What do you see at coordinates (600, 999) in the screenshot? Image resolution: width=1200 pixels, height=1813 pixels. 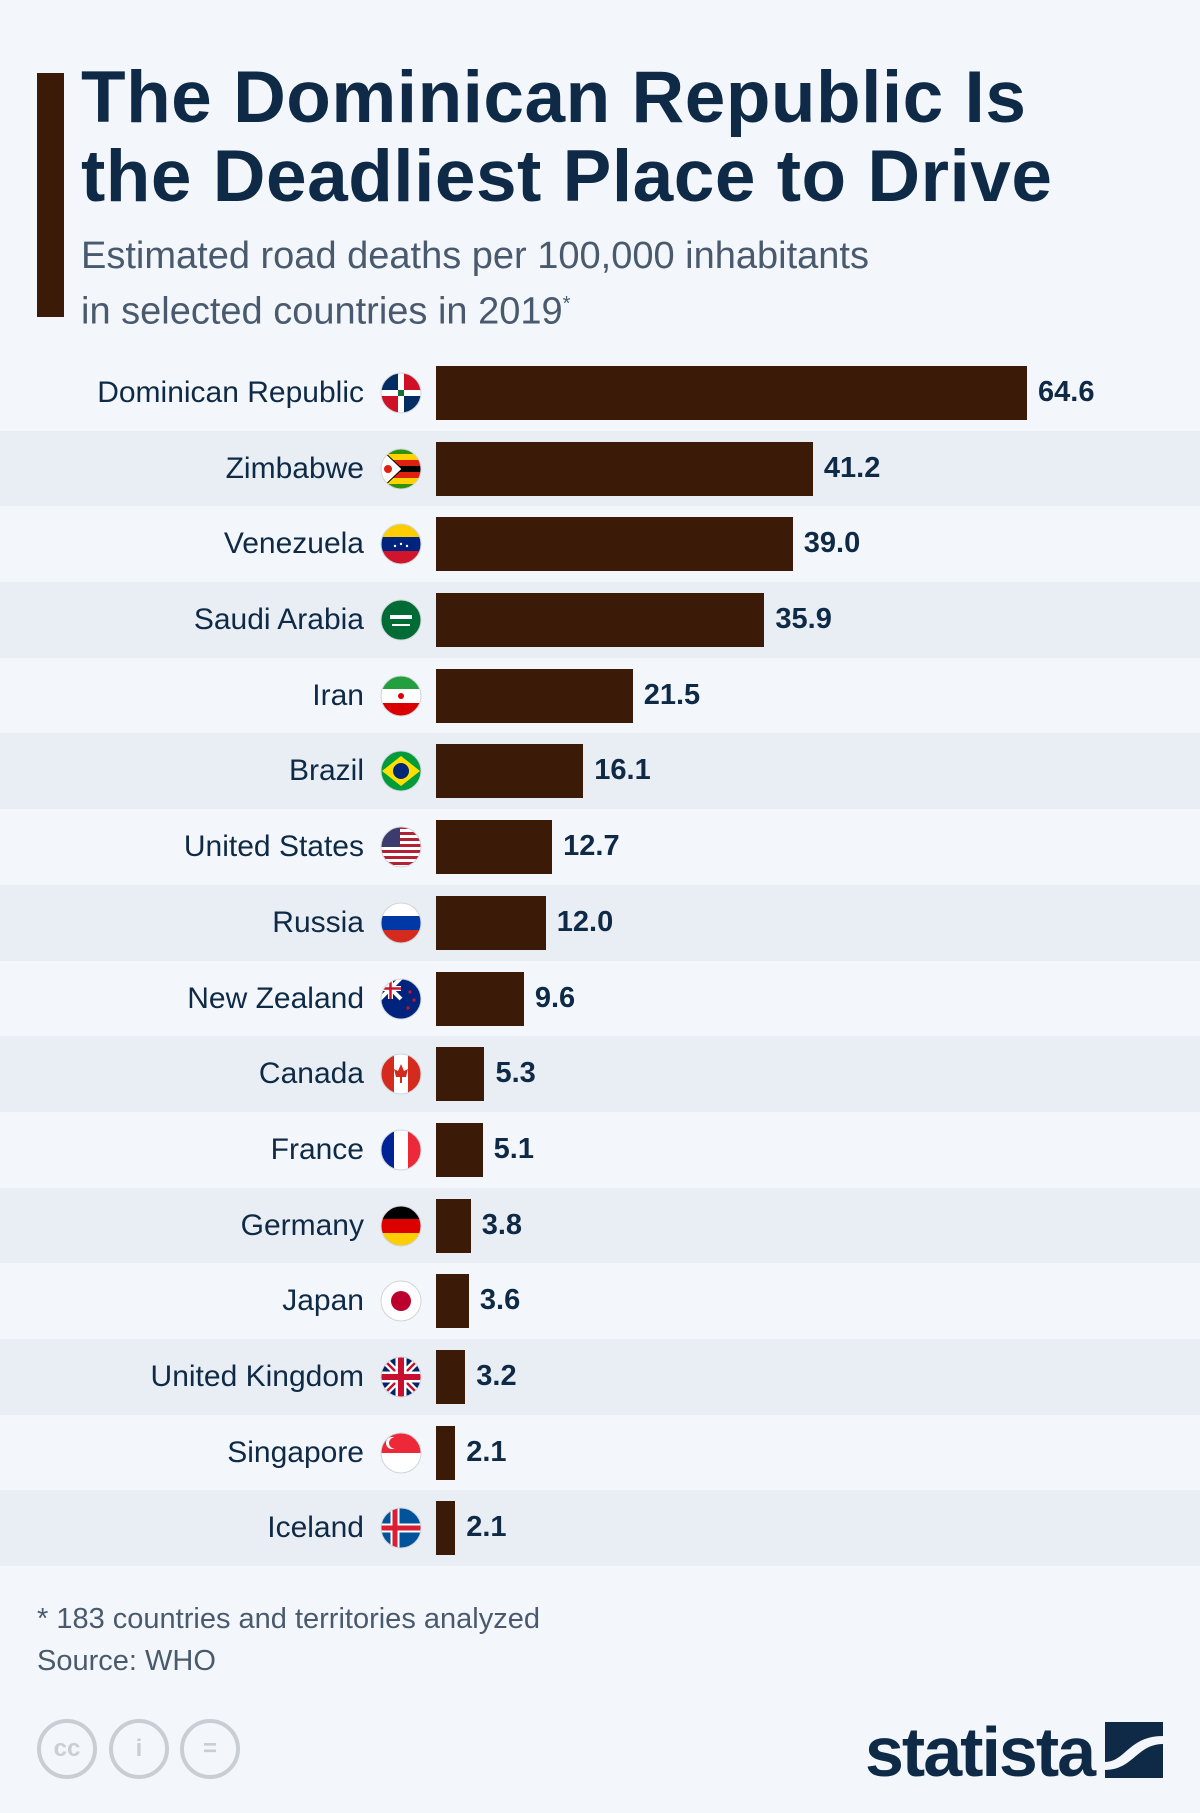 I see `chart-row: New Zealand 9.6` at bounding box center [600, 999].